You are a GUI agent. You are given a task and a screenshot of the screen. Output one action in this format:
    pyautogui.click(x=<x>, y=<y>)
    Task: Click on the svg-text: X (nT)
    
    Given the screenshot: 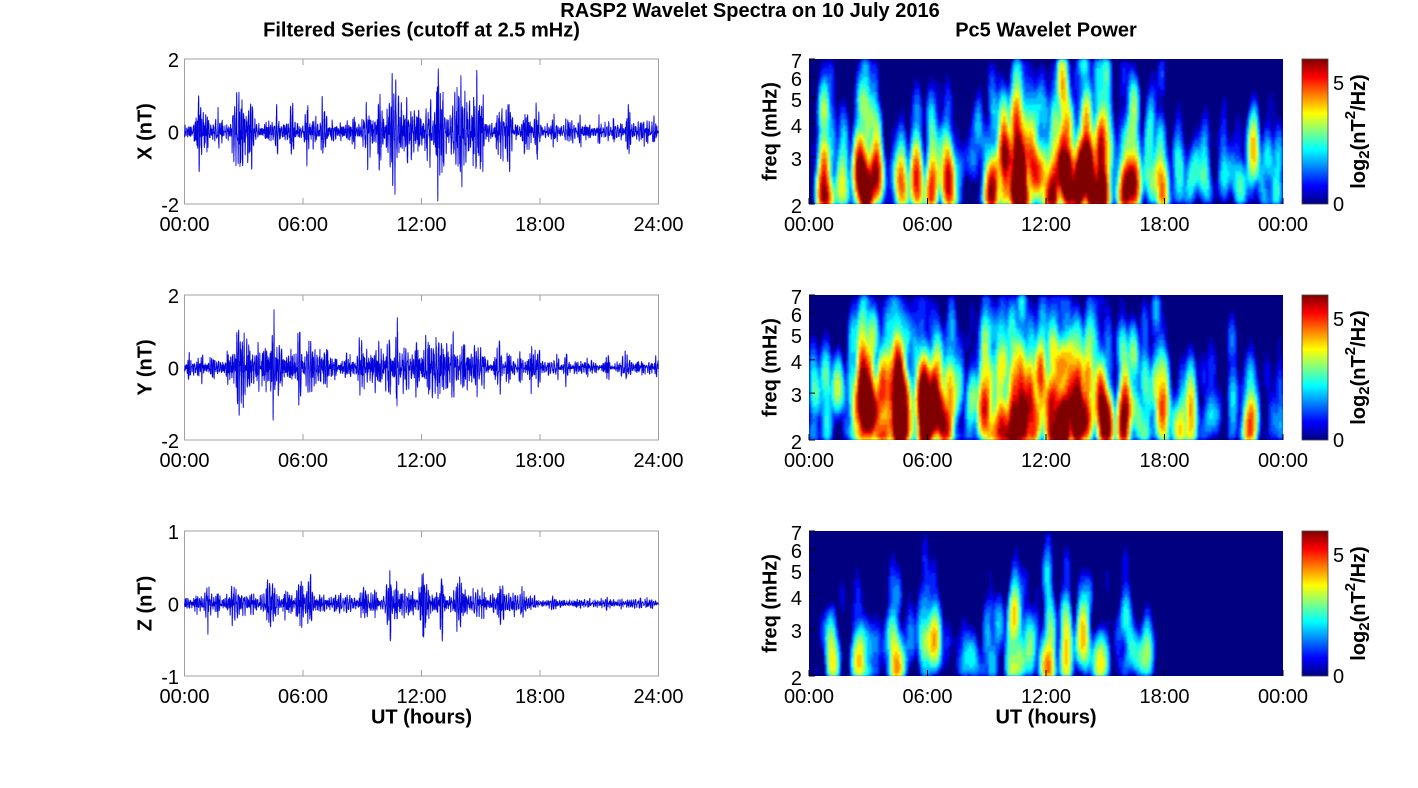 What is the action you would take?
    pyautogui.click(x=146, y=131)
    